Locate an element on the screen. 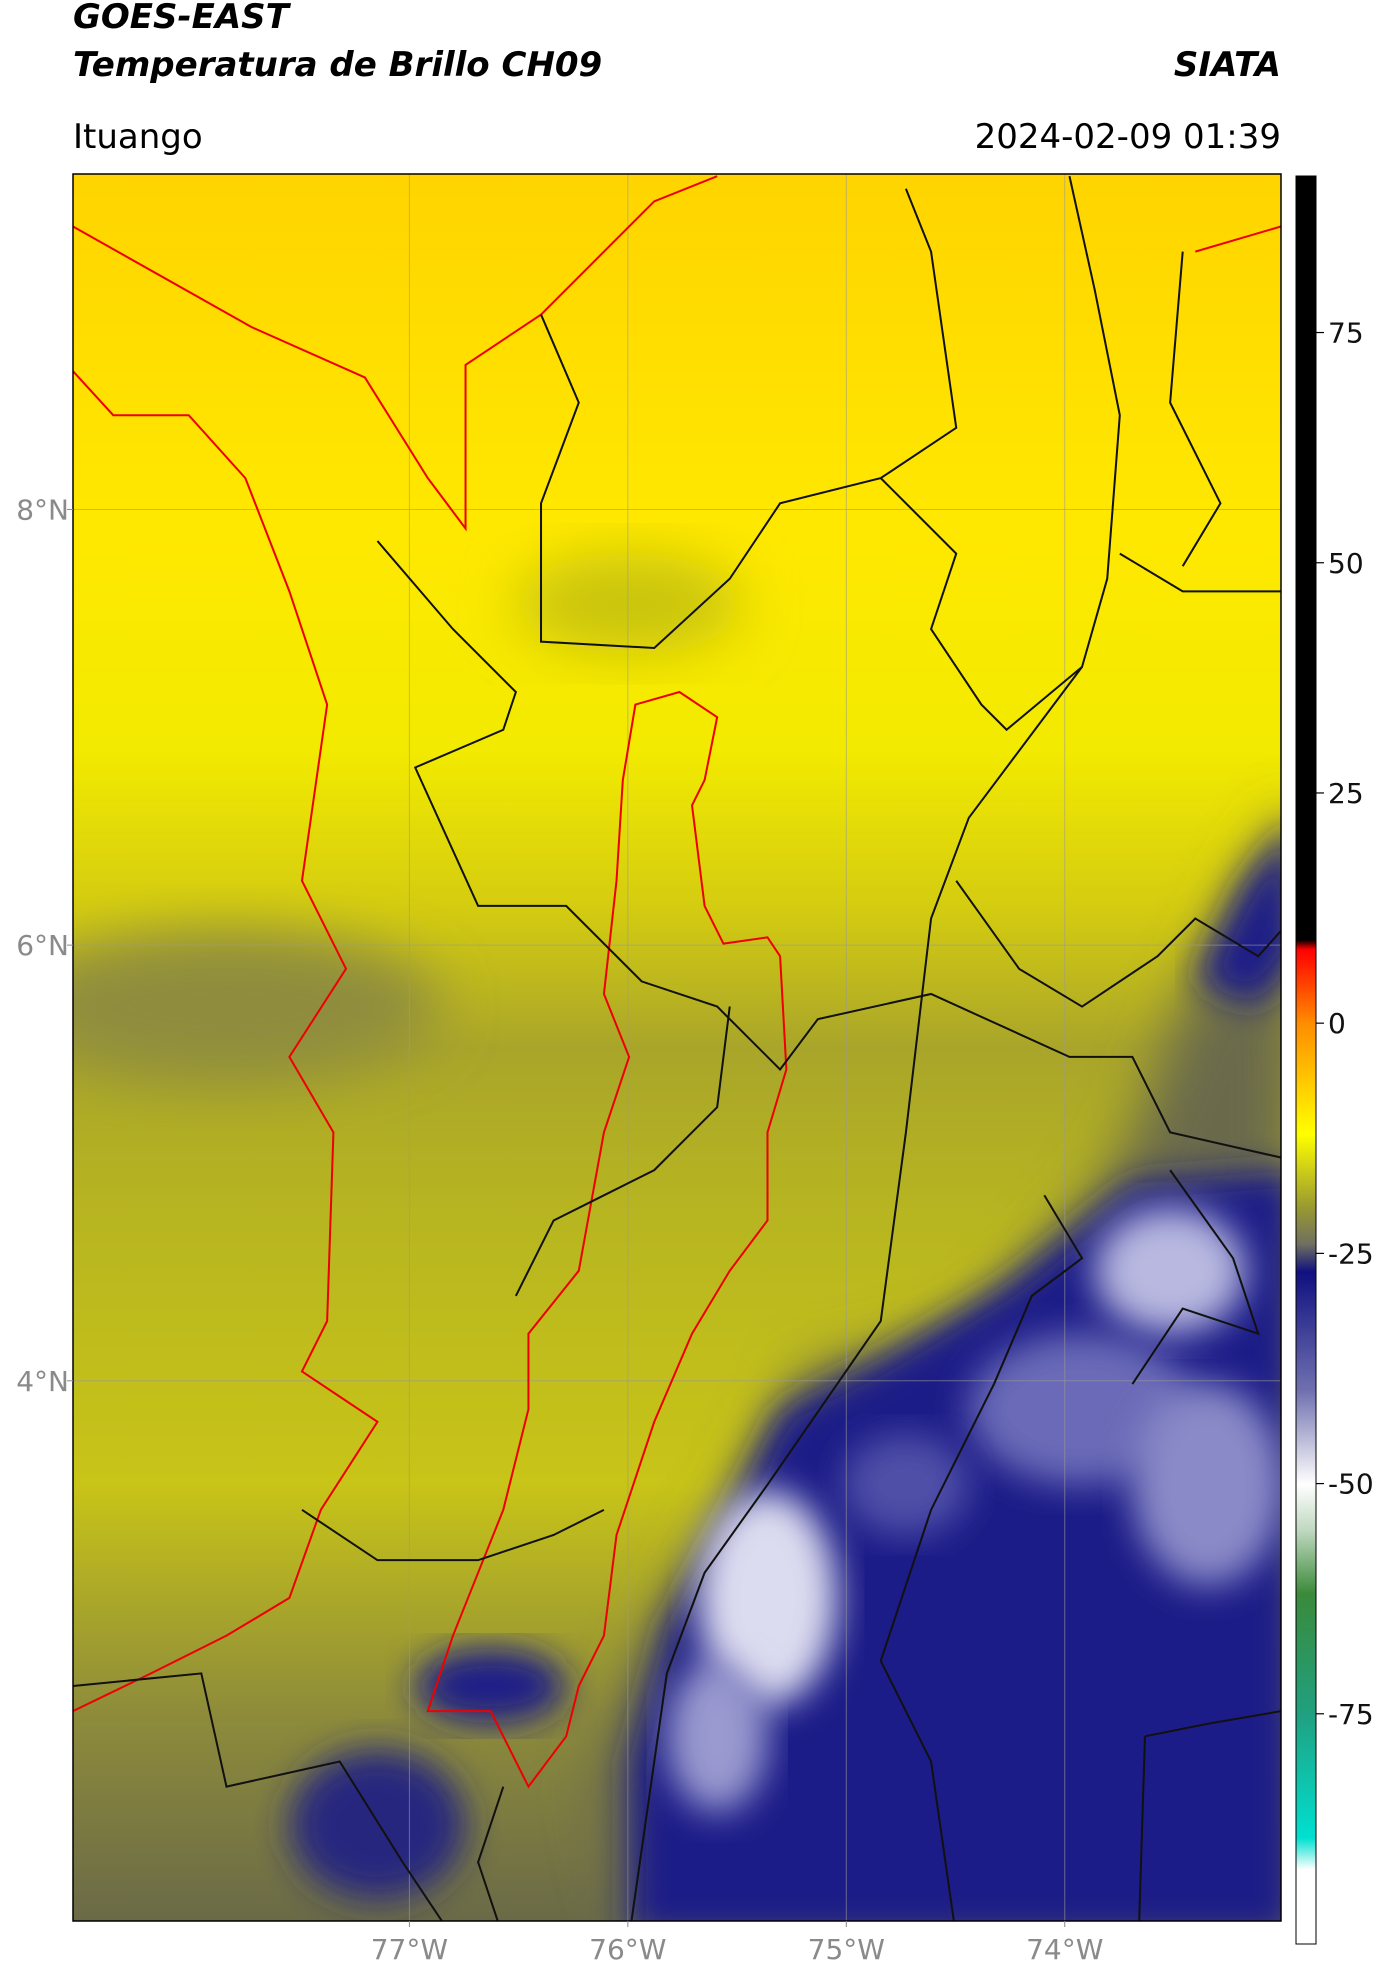 Image resolution: width=1384 pixels, height=1981 pixels. colorbar-axis: 75 50 25 0 -25 -50 -75 is located at coordinates (1345, 1024).